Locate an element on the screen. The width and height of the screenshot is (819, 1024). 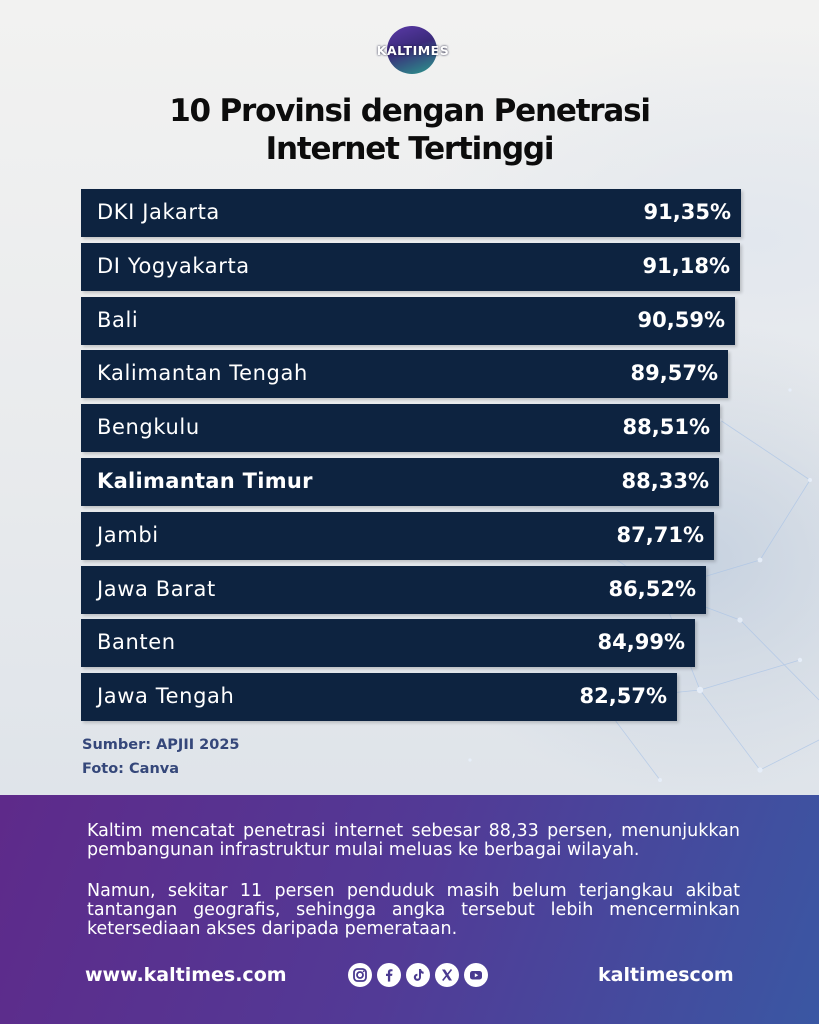
bar-category-label: Jawa Barat is located at coordinates (156, 589).